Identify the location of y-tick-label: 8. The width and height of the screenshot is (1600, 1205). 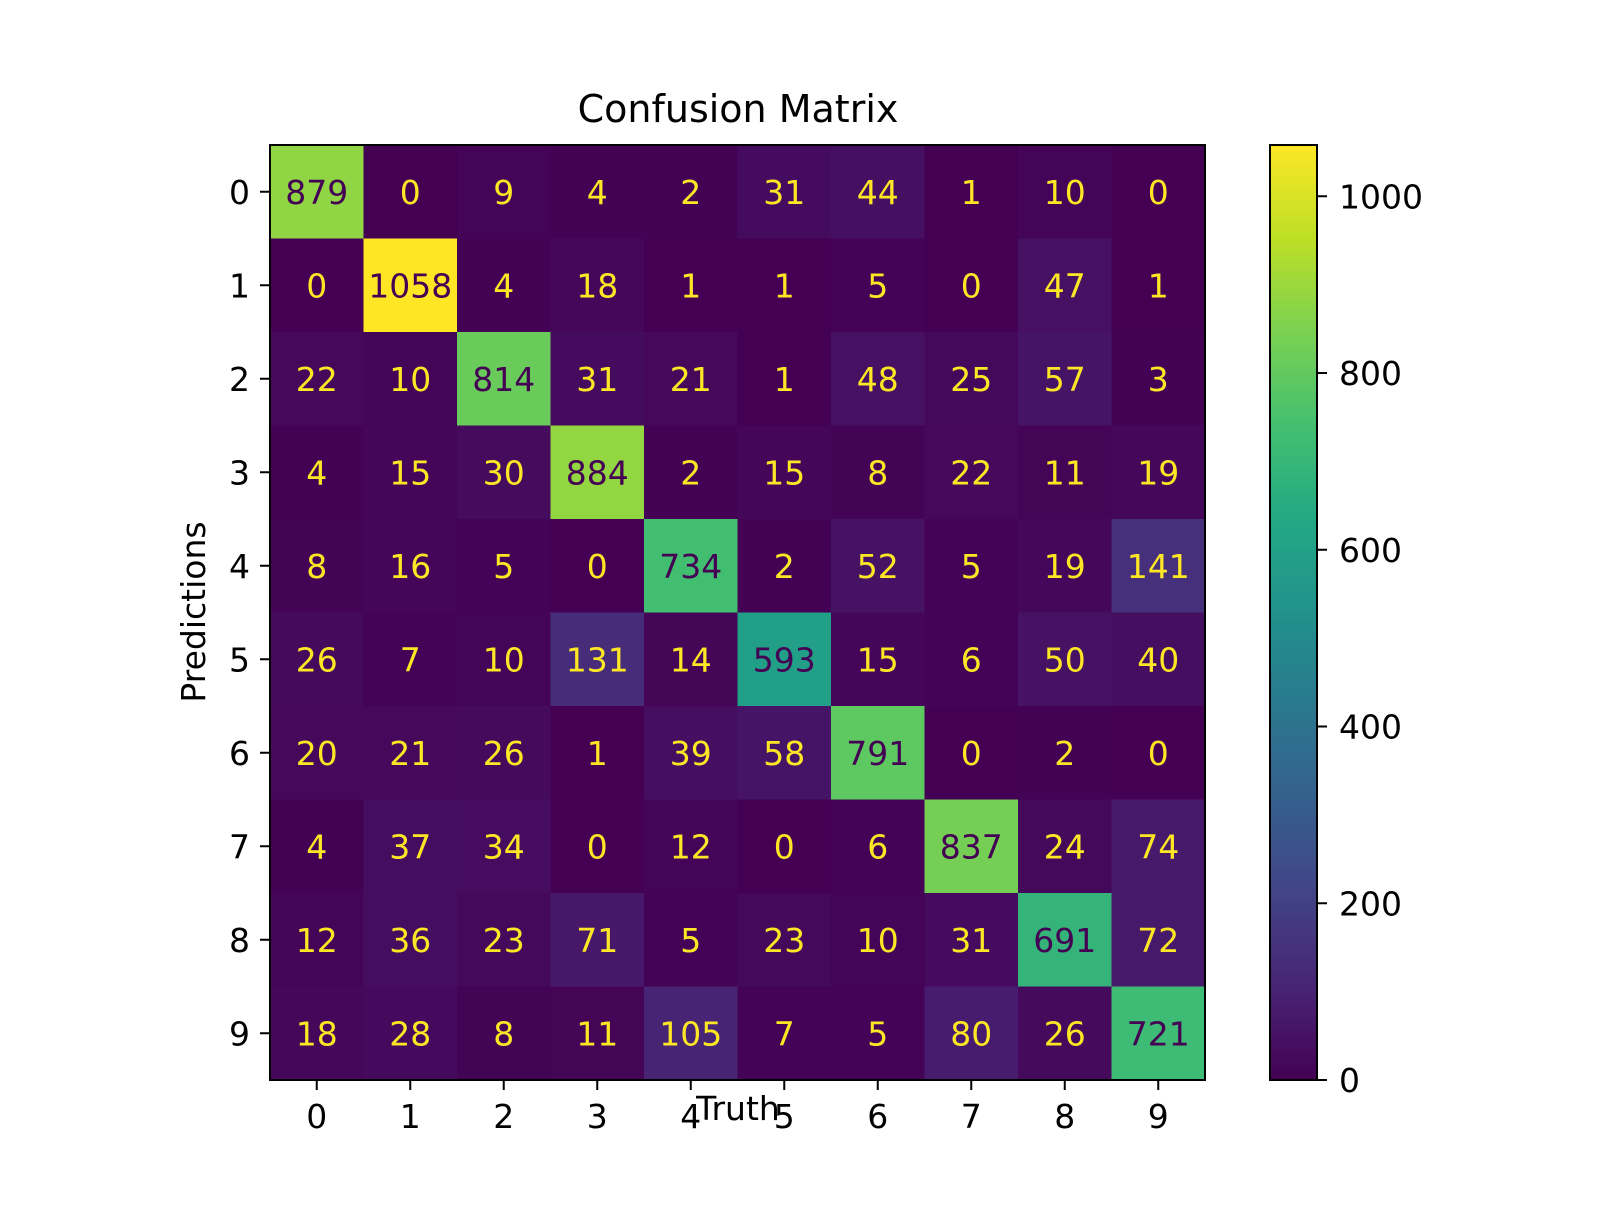
(239, 940).